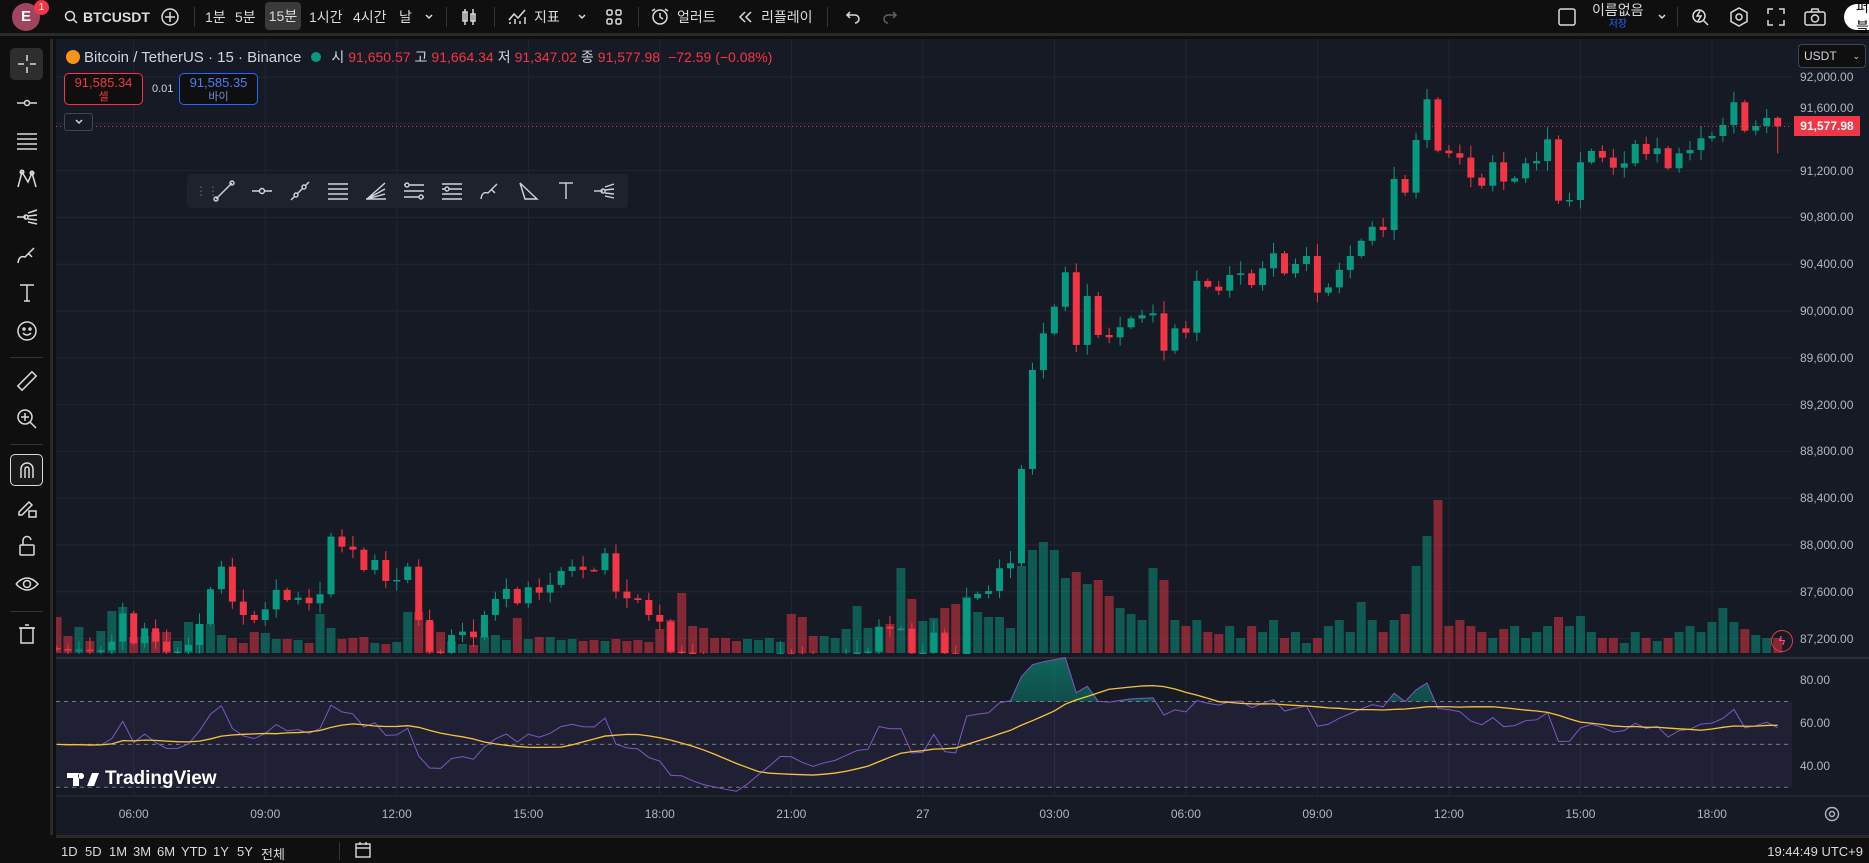 This screenshot has height=863, width=1869. What do you see at coordinates (73, 57) in the screenshot?
I see `bitcoin-logo-icon` at bounding box center [73, 57].